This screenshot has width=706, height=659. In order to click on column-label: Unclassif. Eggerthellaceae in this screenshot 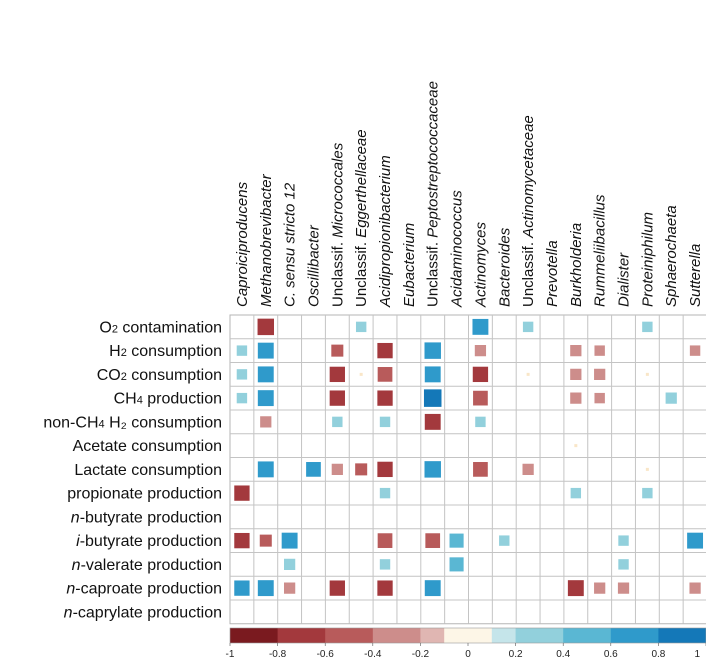, I will do `click(361, 218)`.